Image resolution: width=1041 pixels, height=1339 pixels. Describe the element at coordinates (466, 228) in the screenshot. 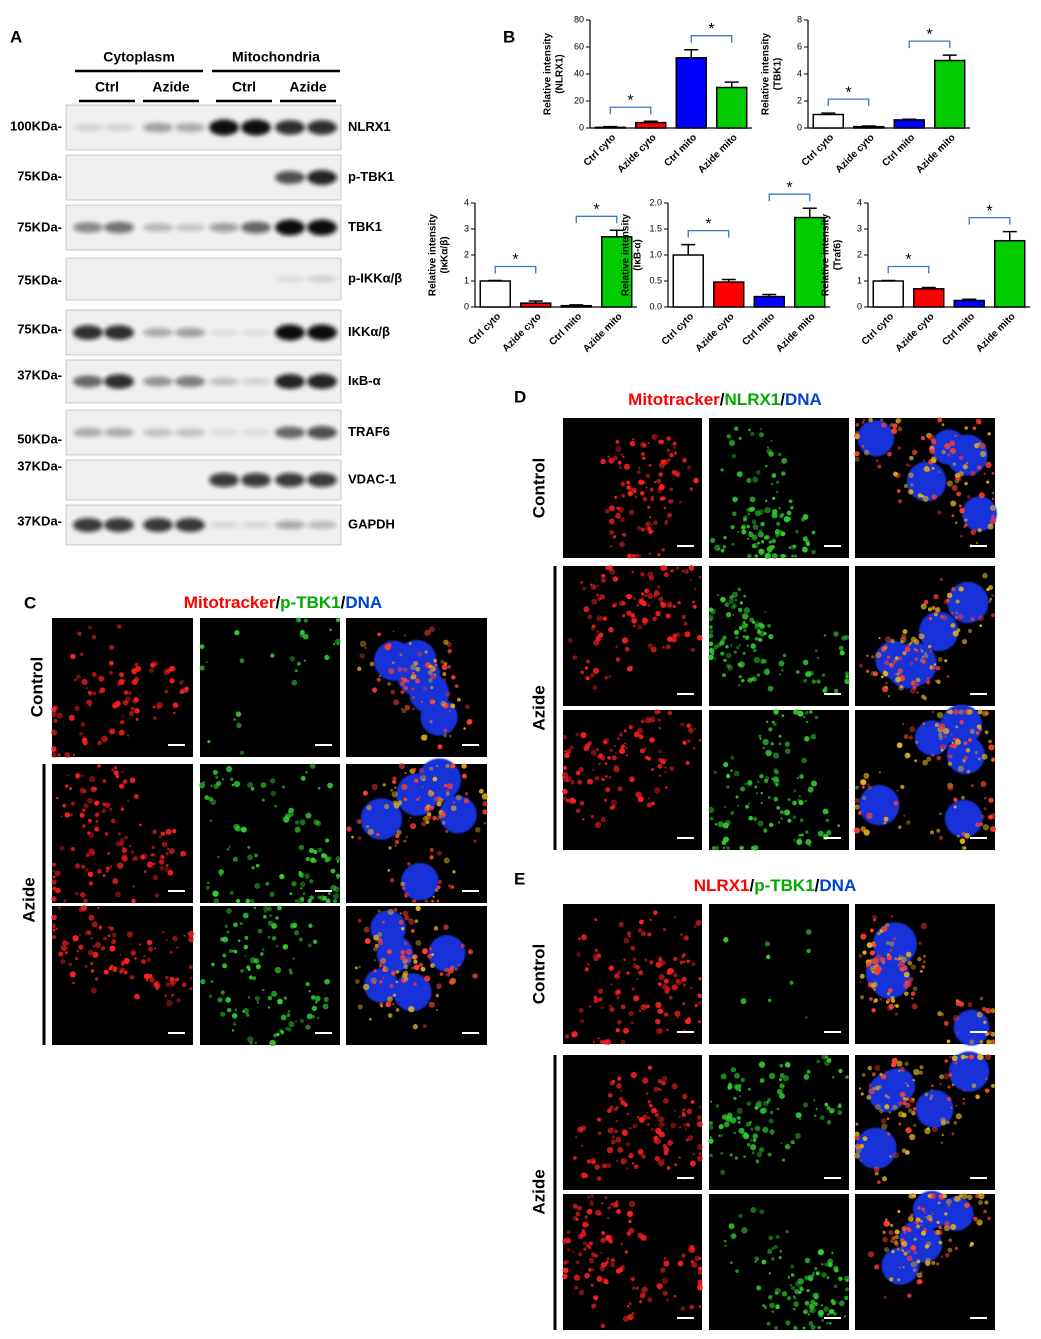

I see `y-tick-label: 3` at that location.